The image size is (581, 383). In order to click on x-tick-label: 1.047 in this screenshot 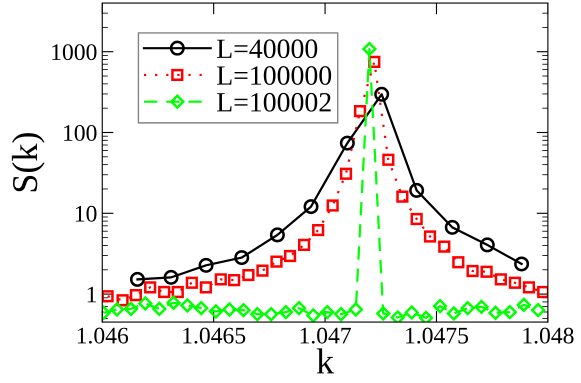, I will do `click(325, 336)`.